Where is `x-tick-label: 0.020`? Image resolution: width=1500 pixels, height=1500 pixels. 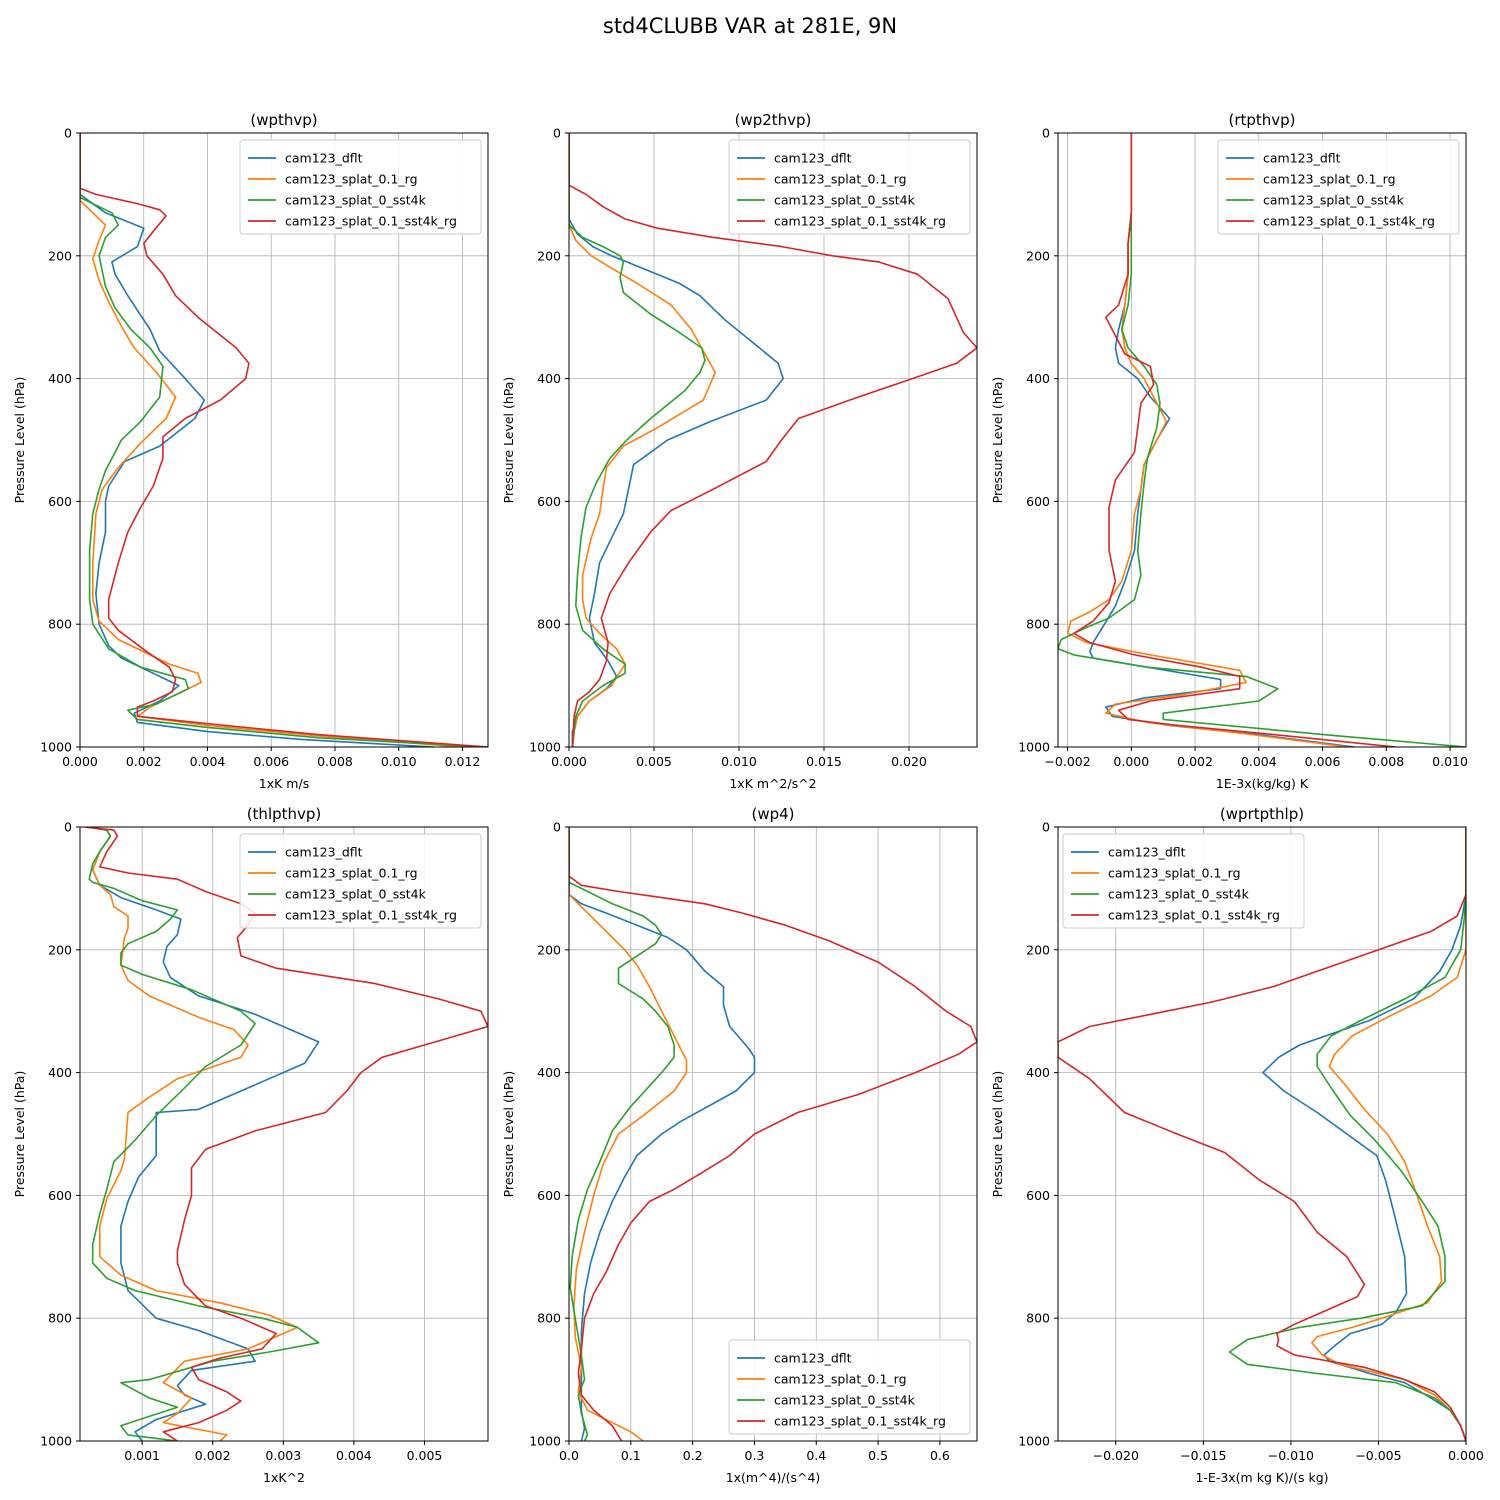
x-tick-label: 0.020 is located at coordinates (909, 761).